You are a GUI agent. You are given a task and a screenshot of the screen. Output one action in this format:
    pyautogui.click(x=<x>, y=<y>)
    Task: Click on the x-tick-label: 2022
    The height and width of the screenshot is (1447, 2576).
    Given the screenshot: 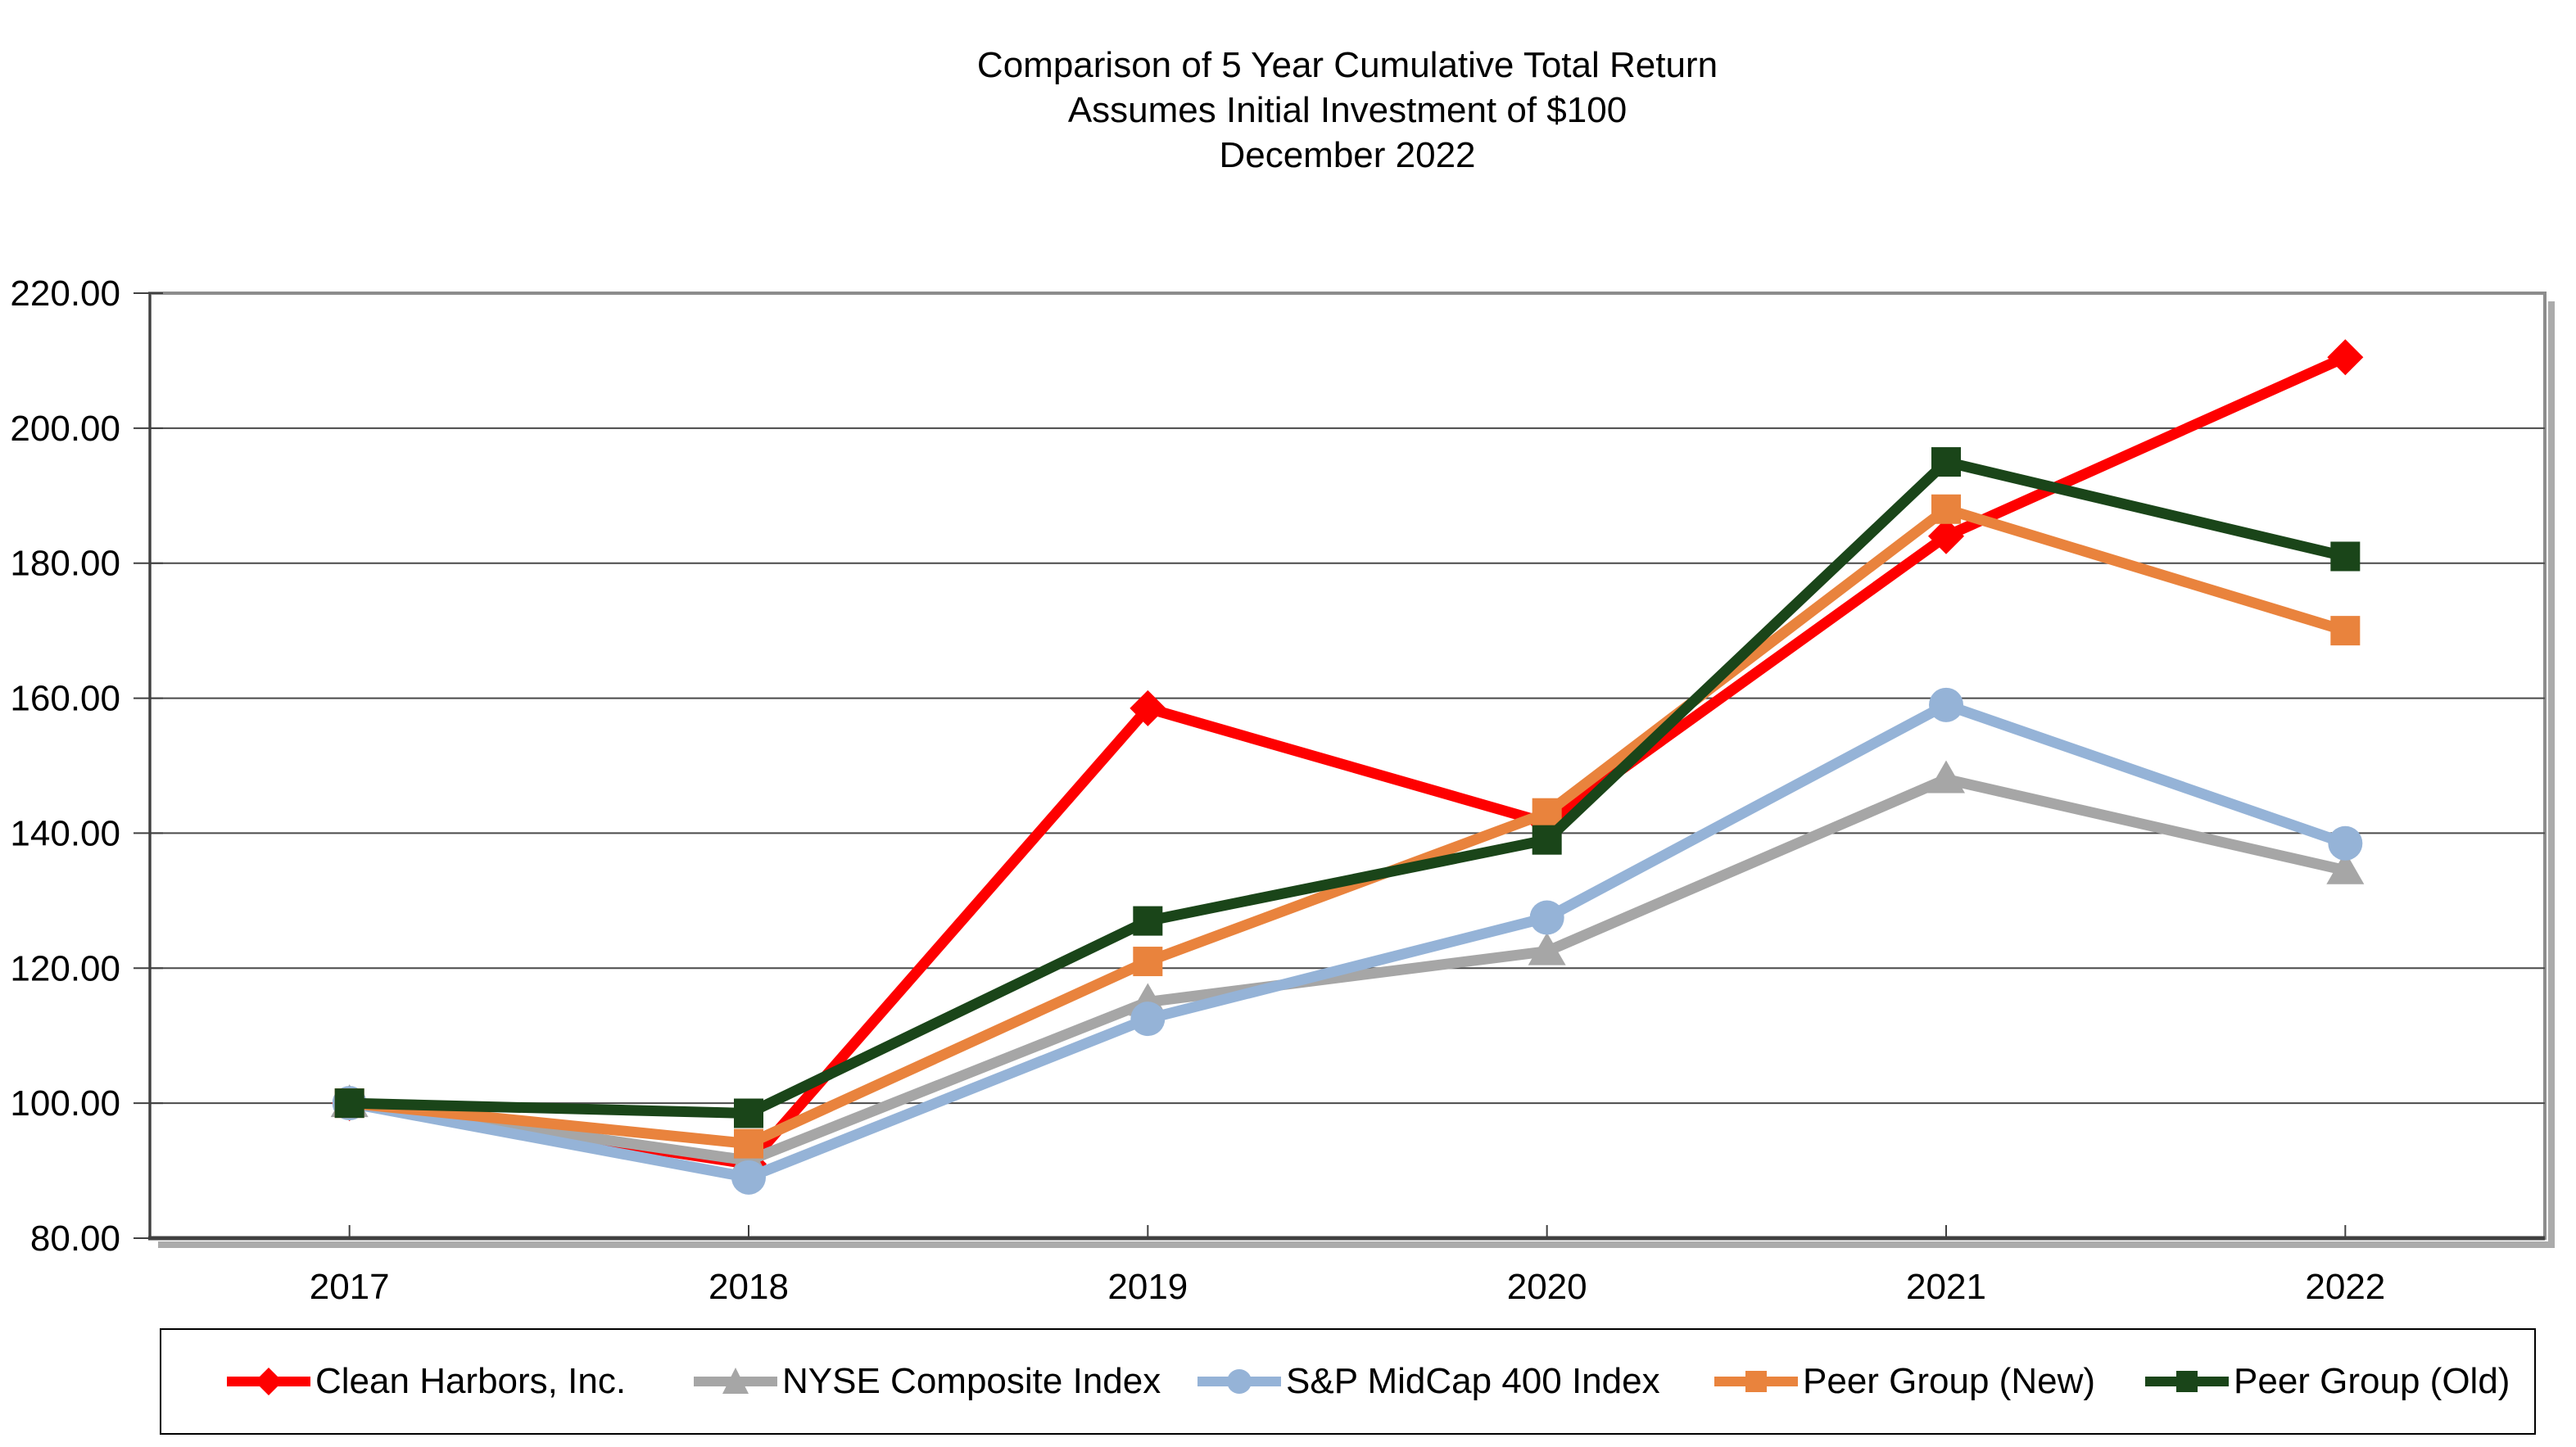 What is the action you would take?
    pyautogui.click(x=2345, y=1287)
    